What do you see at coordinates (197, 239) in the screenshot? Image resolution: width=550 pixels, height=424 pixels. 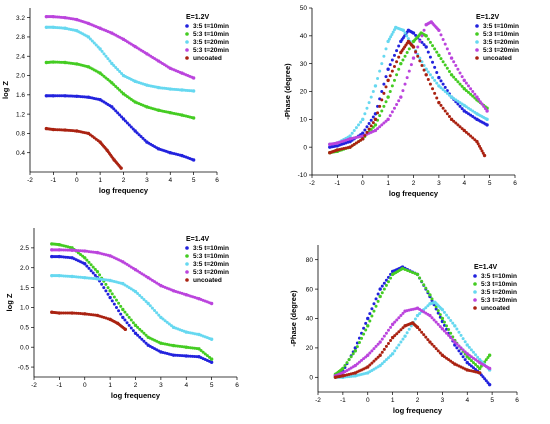 I see `legend-title: E=1.4V` at bounding box center [197, 239].